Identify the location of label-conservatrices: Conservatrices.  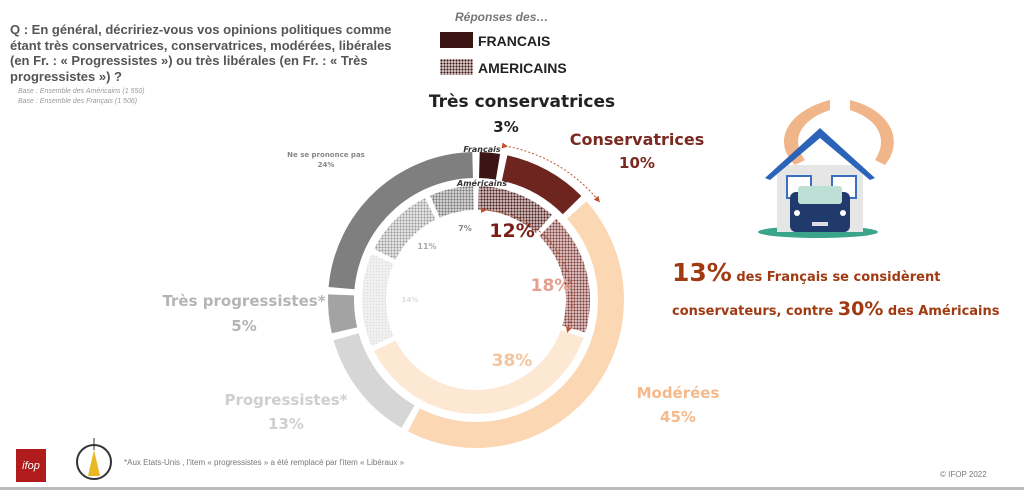
(637, 139).